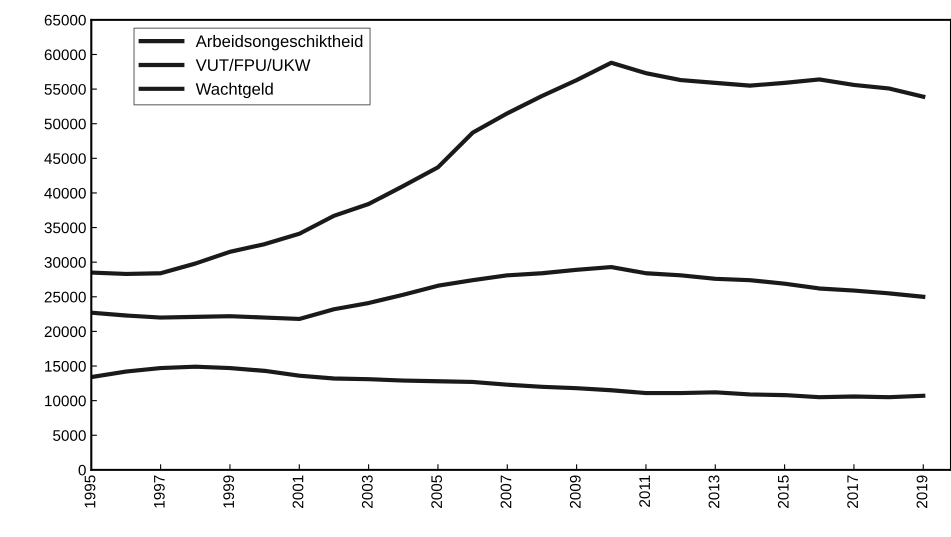  Describe the element at coordinates (82, 470) in the screenshot. I see `y-tick-label: 0` at that location.